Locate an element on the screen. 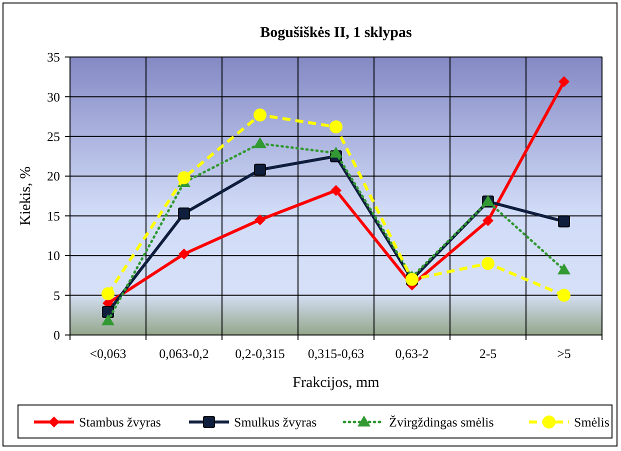 Image resolution: width=621 pixels, height=451 pixels. y-axis-title: Kiekis, % is located at coordinates (26, 196).